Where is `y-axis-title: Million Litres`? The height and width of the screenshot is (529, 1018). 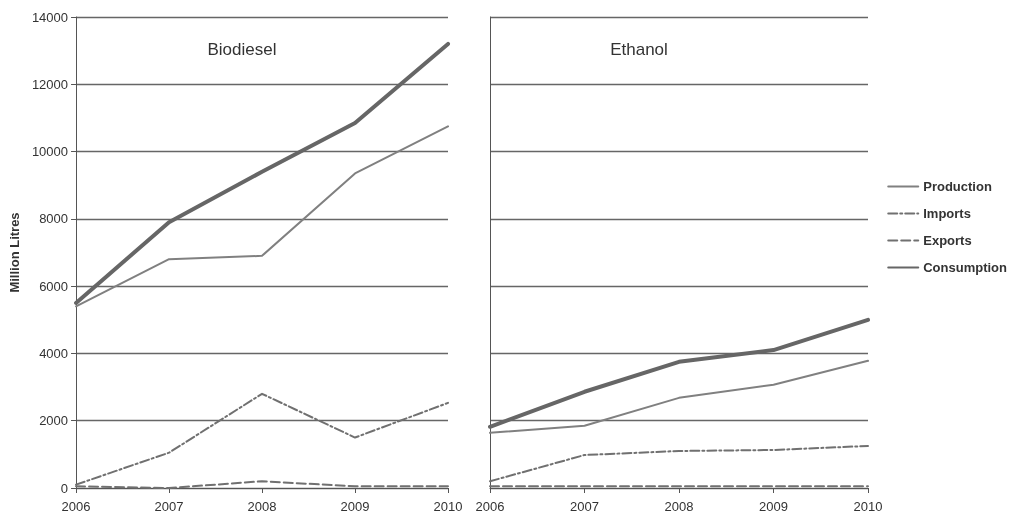 y-axis-title: Million Litres is located at coordinates (14, 252).